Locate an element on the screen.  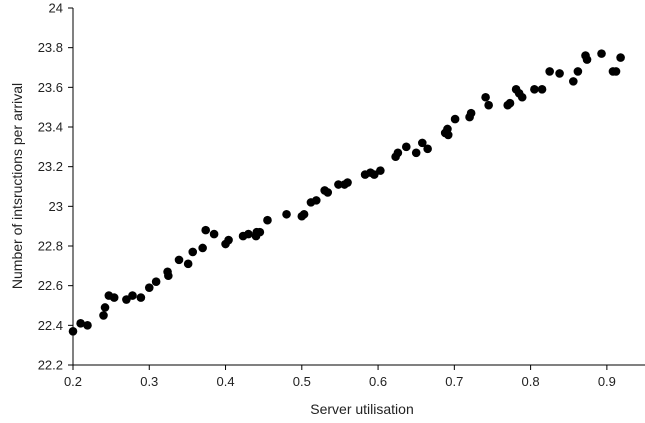
x-tick-label: 0.2 is located at coordinates (73, 381).